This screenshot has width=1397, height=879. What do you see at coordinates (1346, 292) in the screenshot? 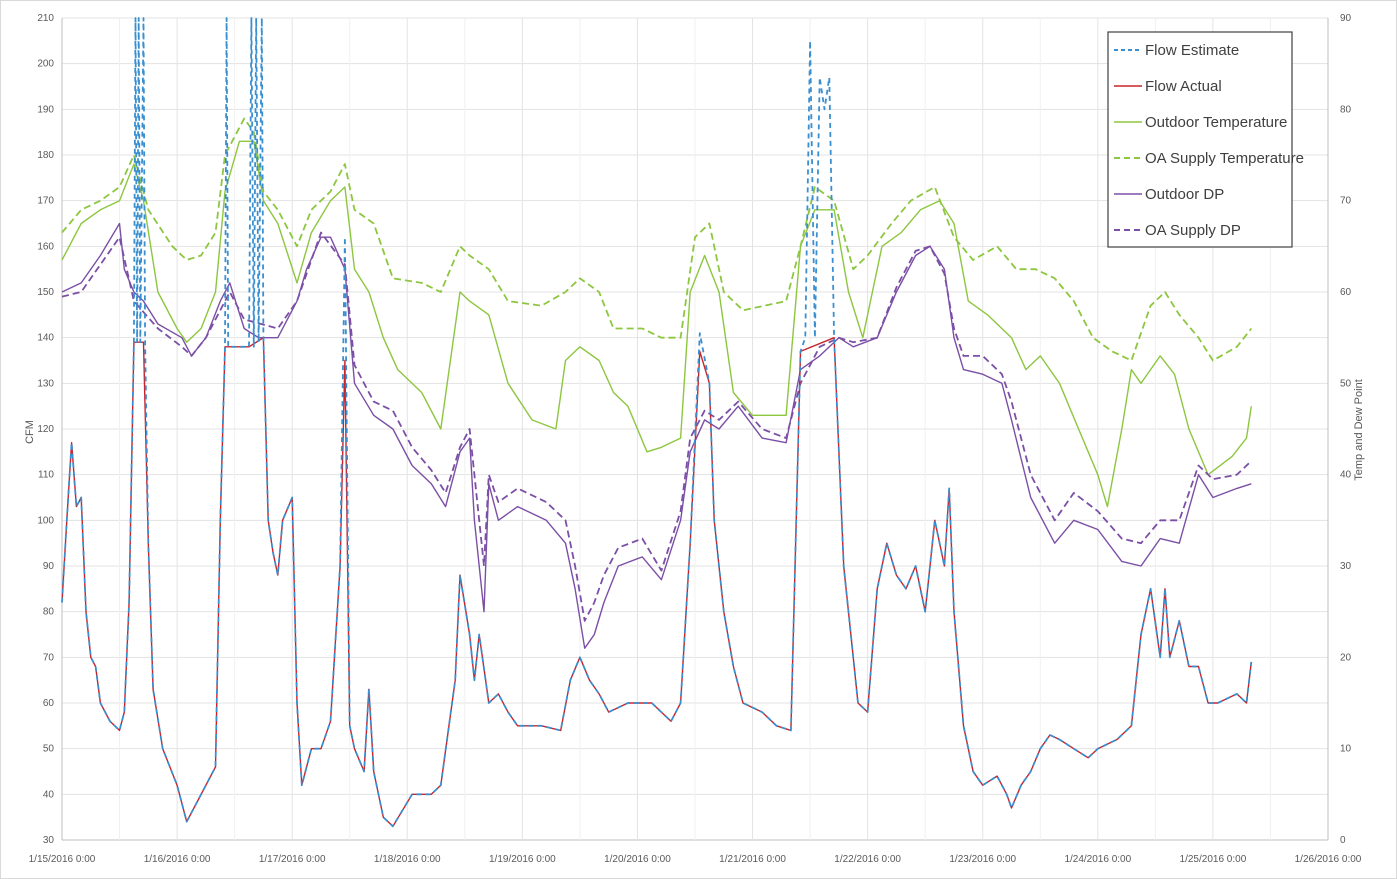
I see `y2-tick-label: 60` at bounding box center [1346, 292].